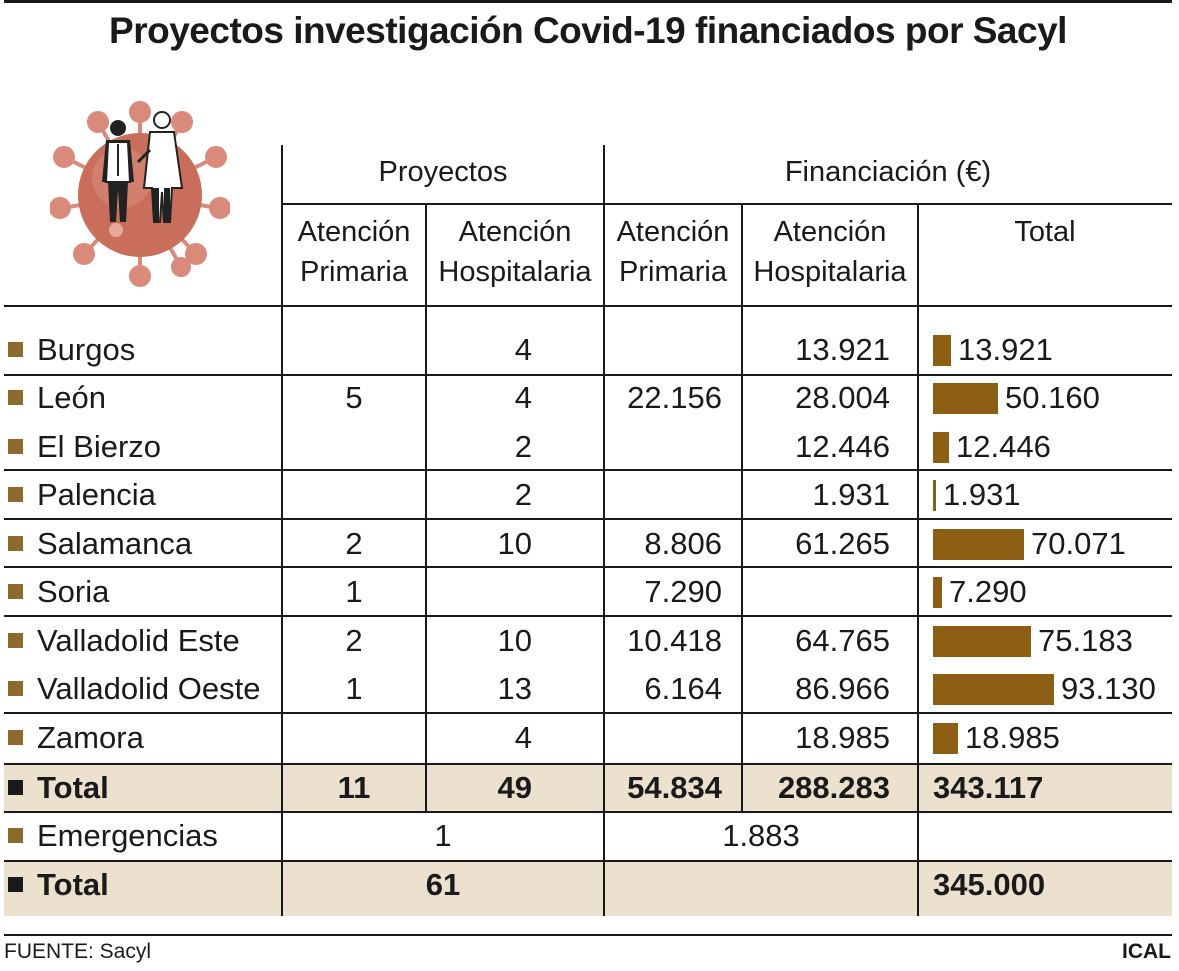 The image size is (1179, 971). I want to click on bar-value-label: 12.446, so click(1003, 446).